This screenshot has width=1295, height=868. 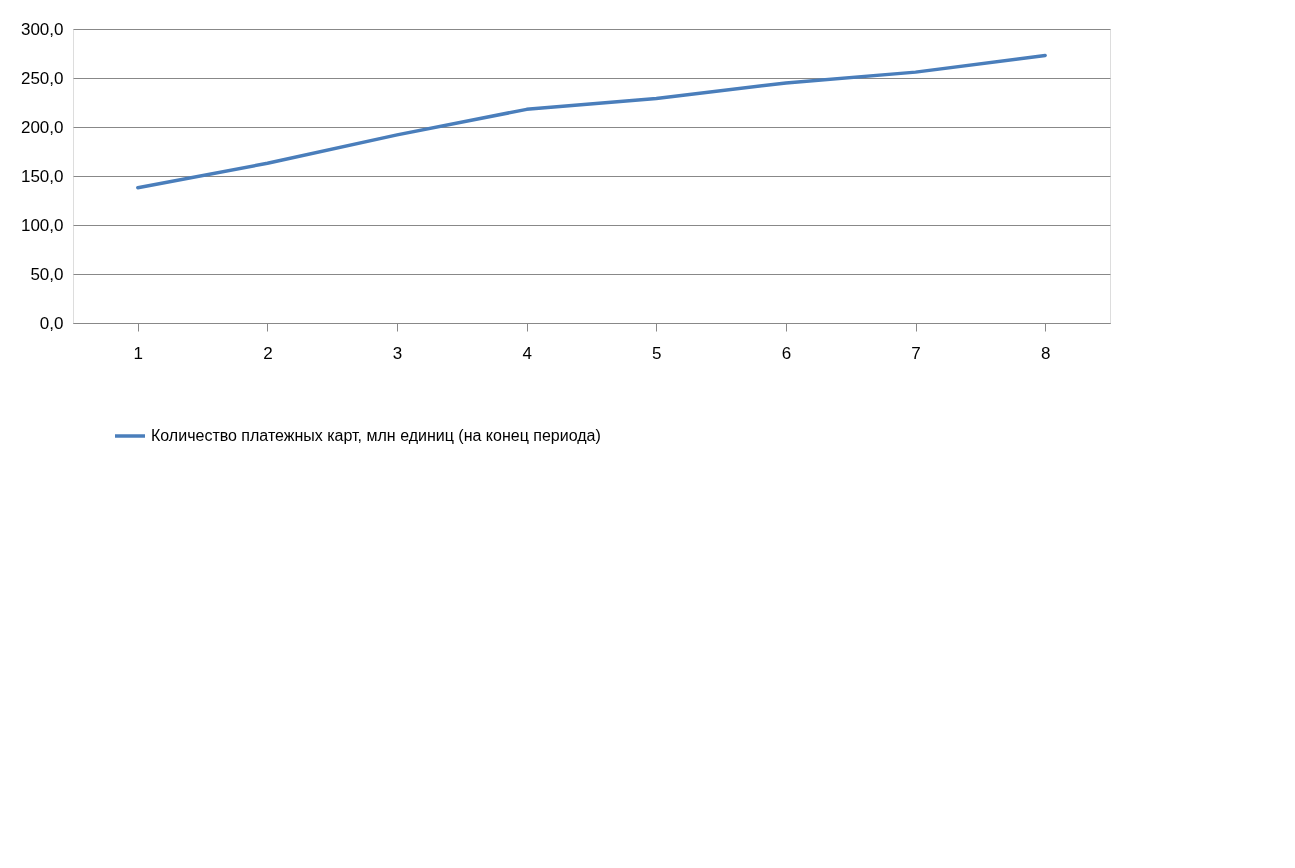 I want to click on legend-label: Количество платежных карт, млн единиц (на конец периода), so click(x=376, y=435).